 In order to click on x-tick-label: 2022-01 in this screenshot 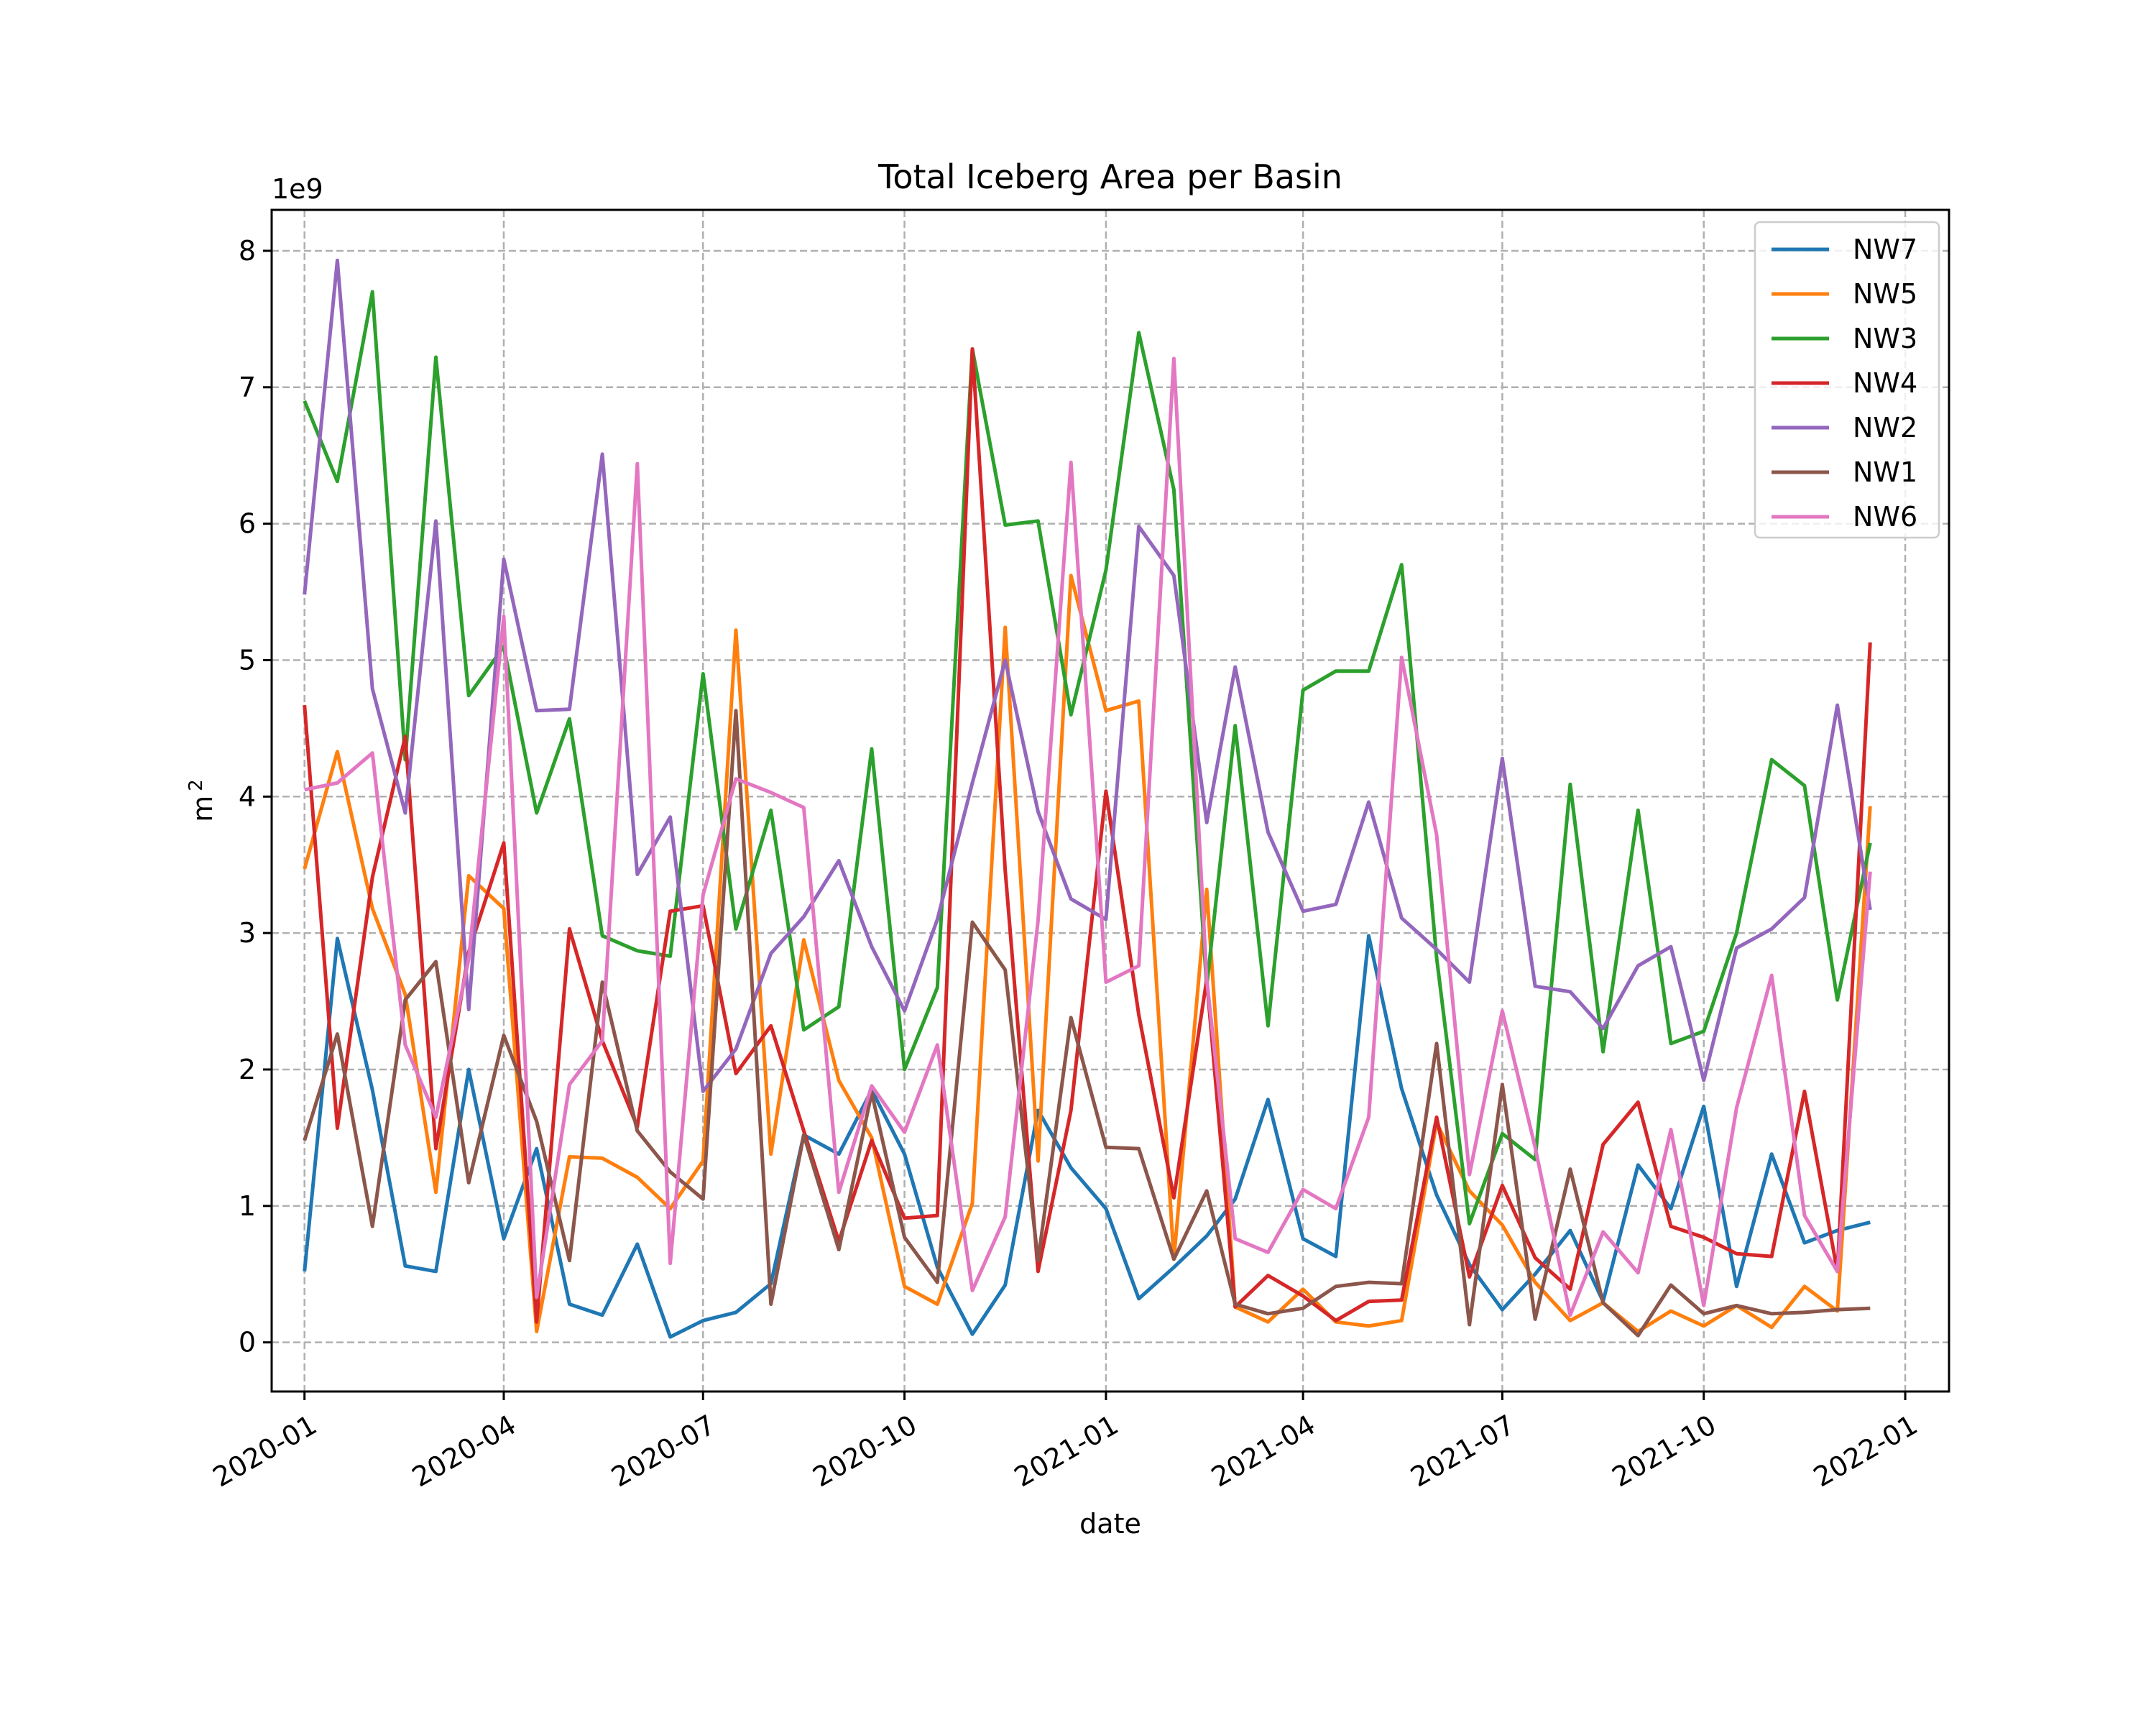, I will do `click(1865, 1451)`.